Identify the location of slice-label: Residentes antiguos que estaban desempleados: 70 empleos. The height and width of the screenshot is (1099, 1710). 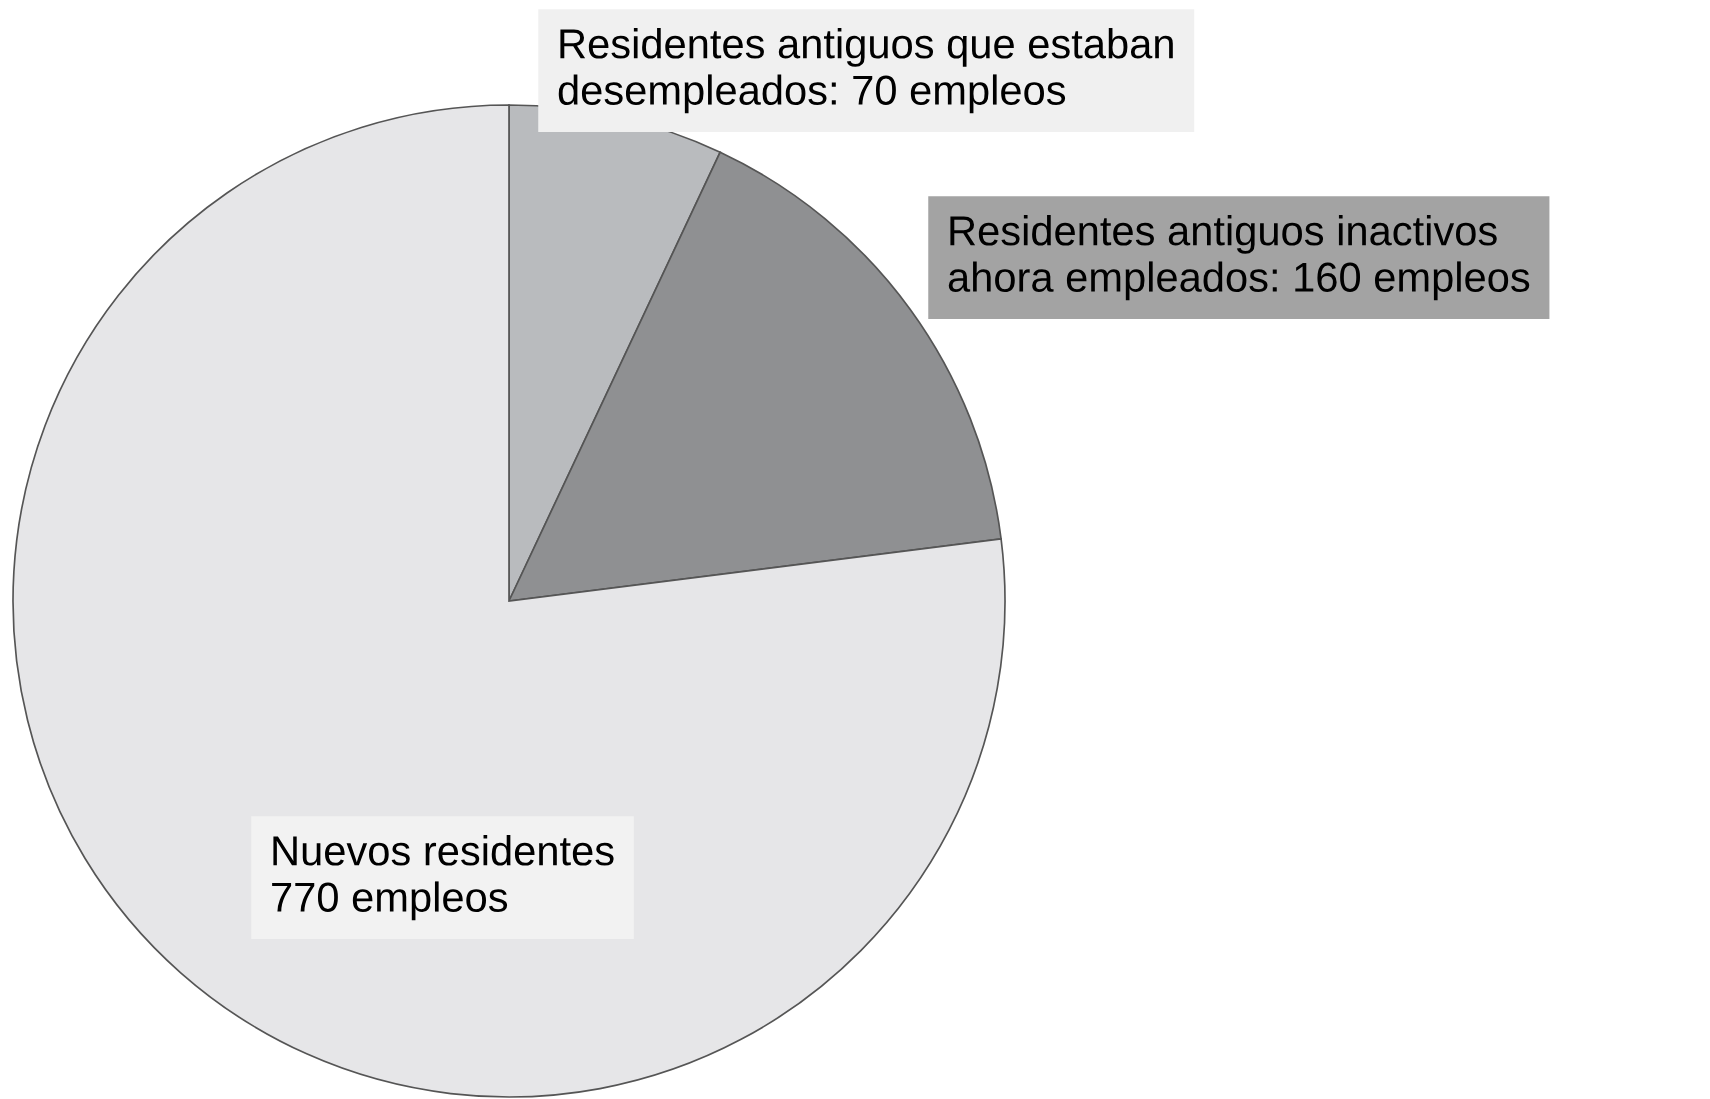
(865, 71).